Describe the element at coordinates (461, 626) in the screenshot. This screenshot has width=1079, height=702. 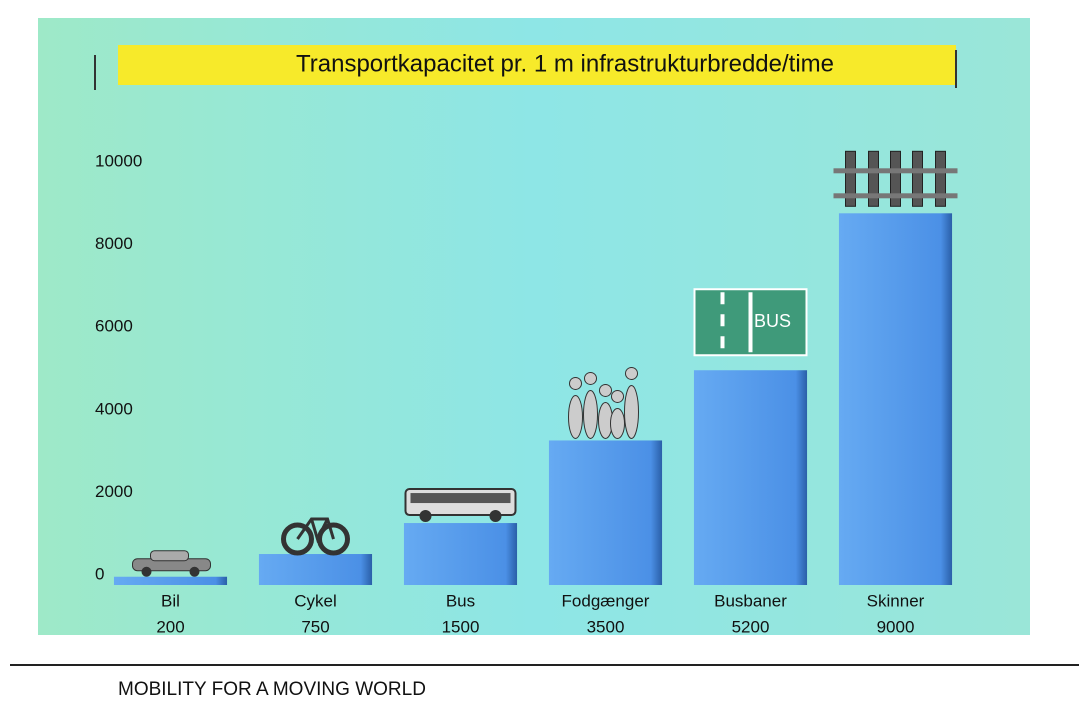
I see `value-label: 1500` at that location.